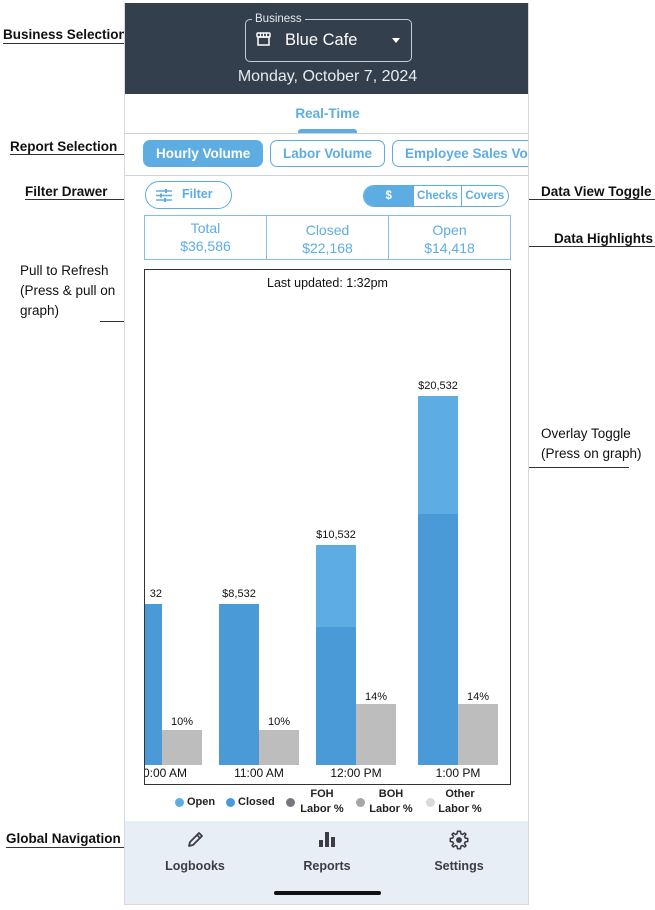 The image size is (655, 910). What do you see at coordinates (155, 594) in the screenshot?
I see `bar-total-label: 32` at bounding box center [155, 594].